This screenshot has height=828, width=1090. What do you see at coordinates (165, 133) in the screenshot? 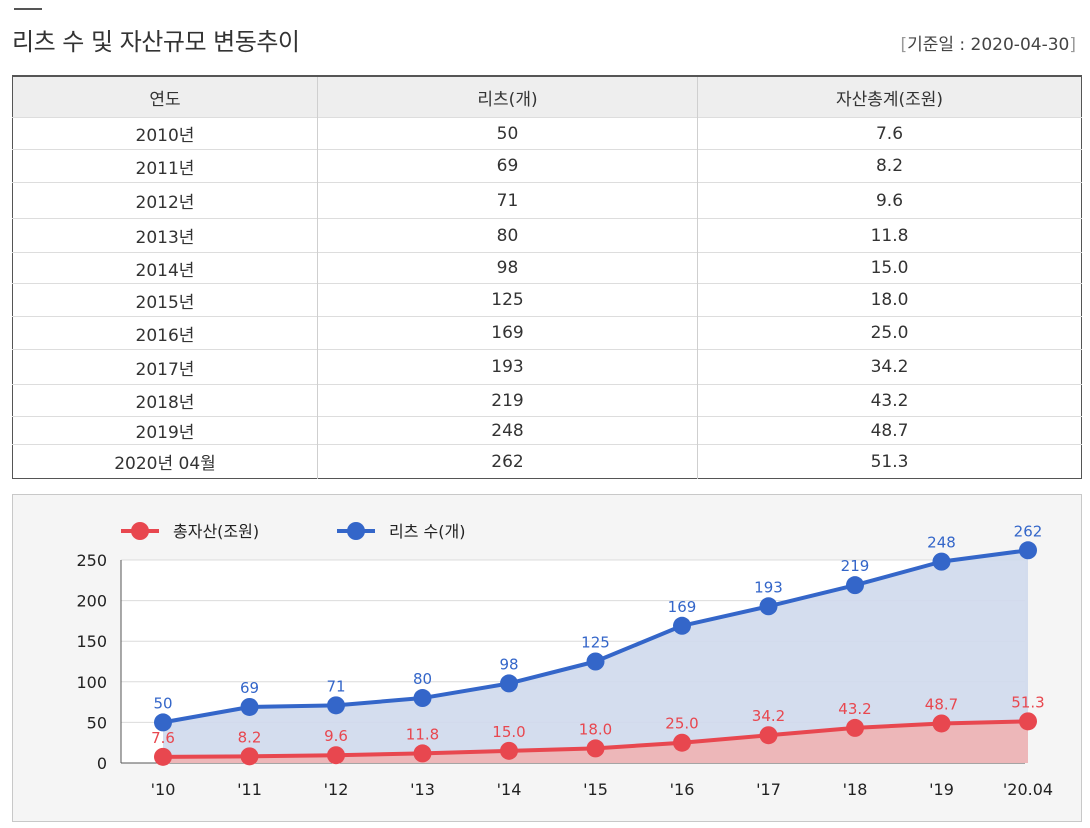
I see `table-cell-year: 2010년` at bounding box center [165, 133].